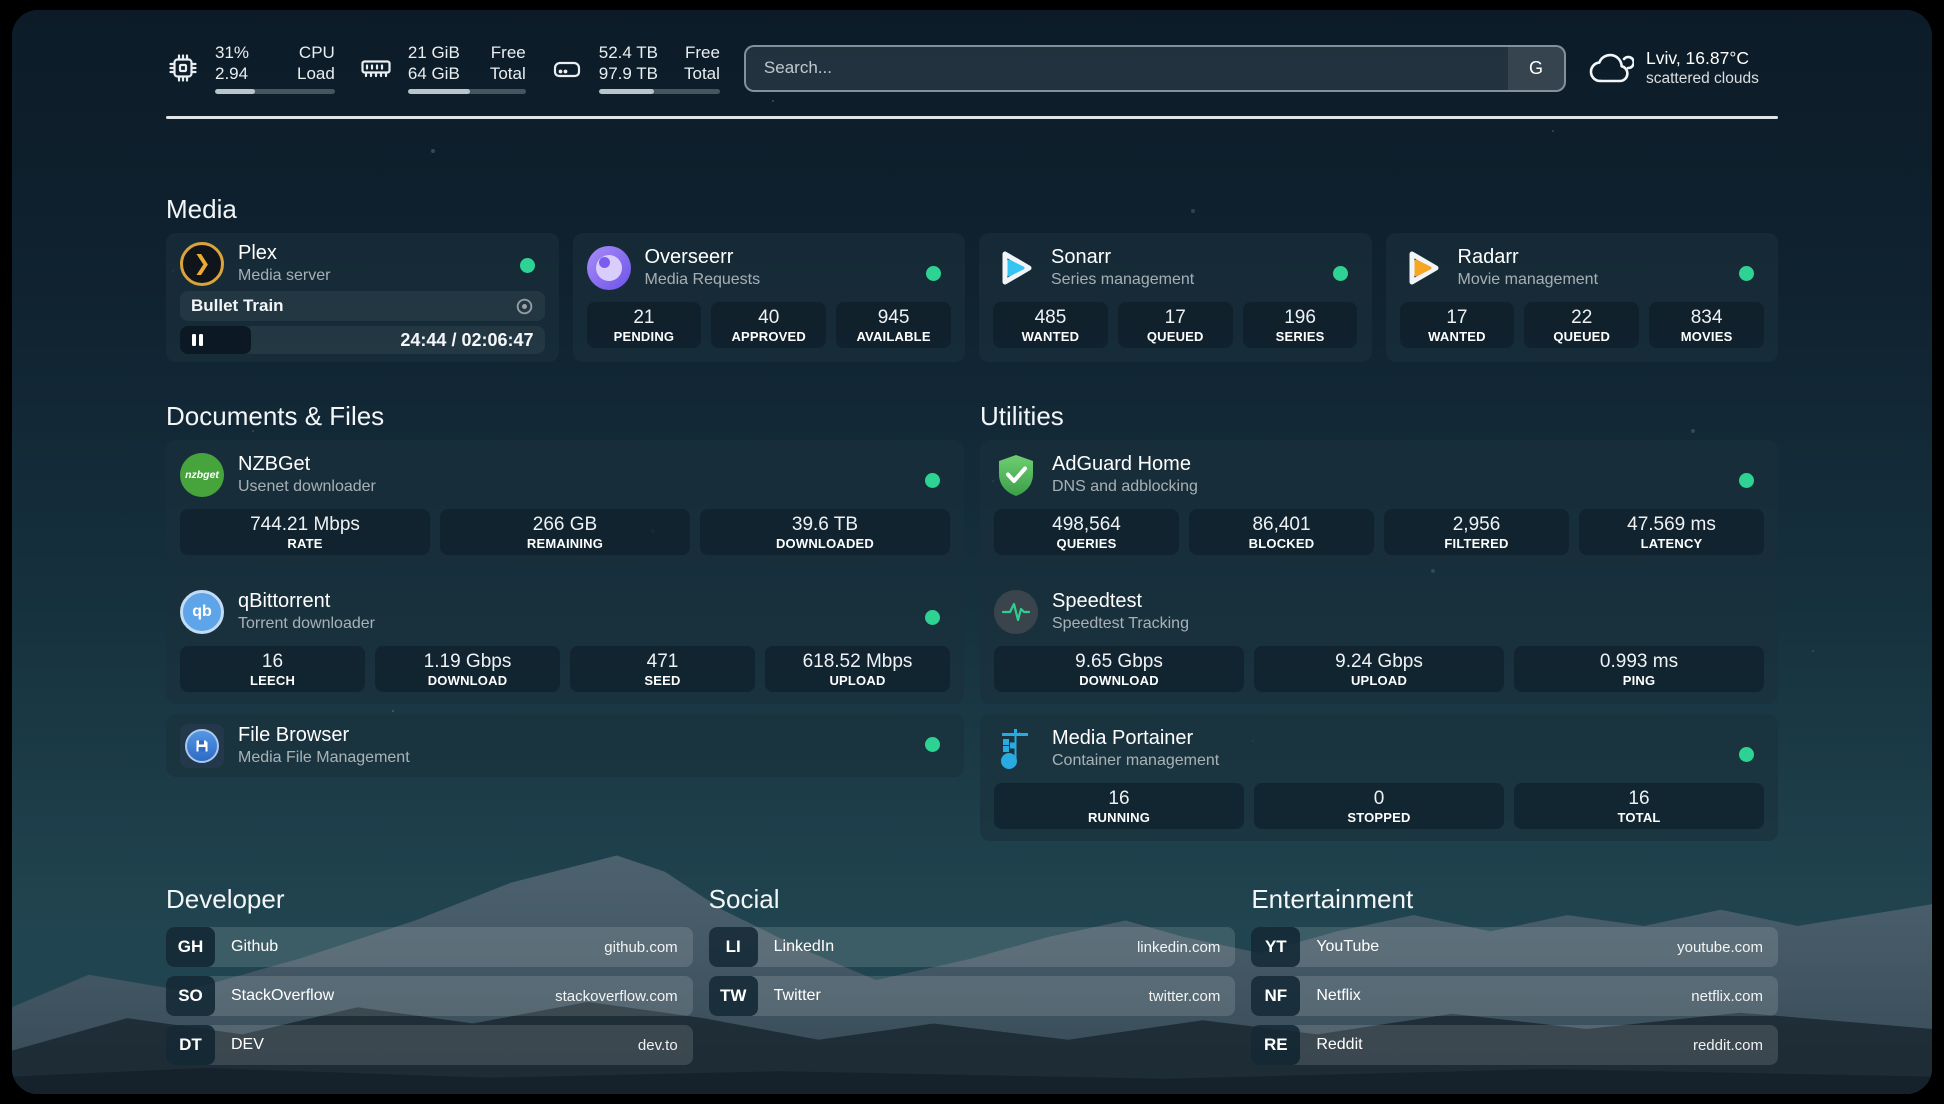  I want to click on cpu-label-top: CPU, so click(316, 52).